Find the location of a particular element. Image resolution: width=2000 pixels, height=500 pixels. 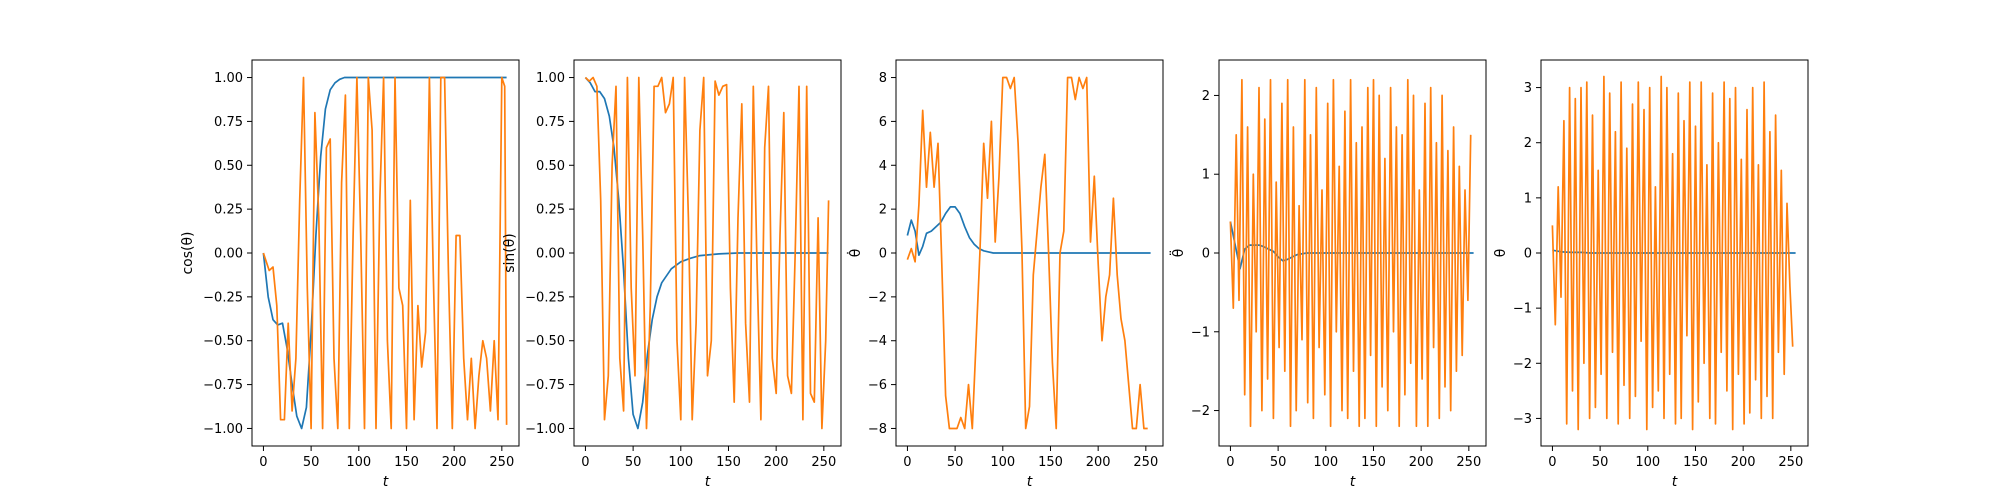

y-axis-label: θ̇ is located at coordinates (855, 253).